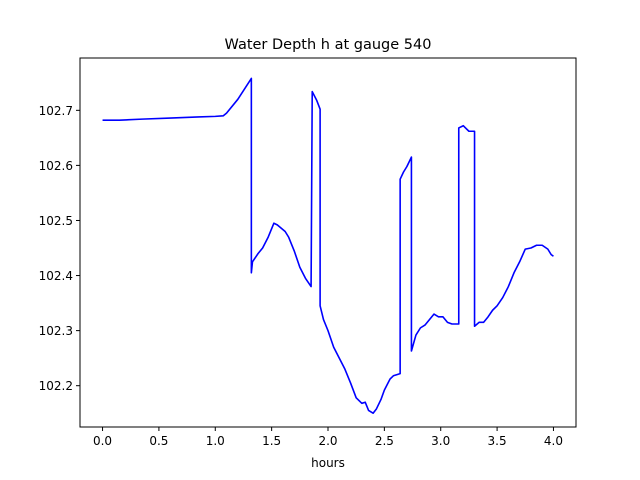  I want to click on y-tick-label: 102.4, so click(56, 276).